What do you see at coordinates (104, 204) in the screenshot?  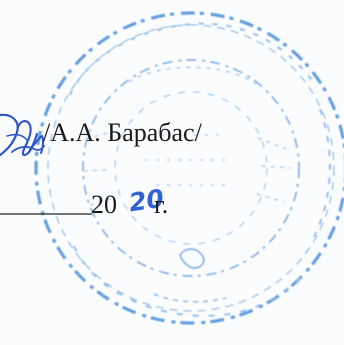 I see `year-prefix: 20` at bounding box center [104, 204].